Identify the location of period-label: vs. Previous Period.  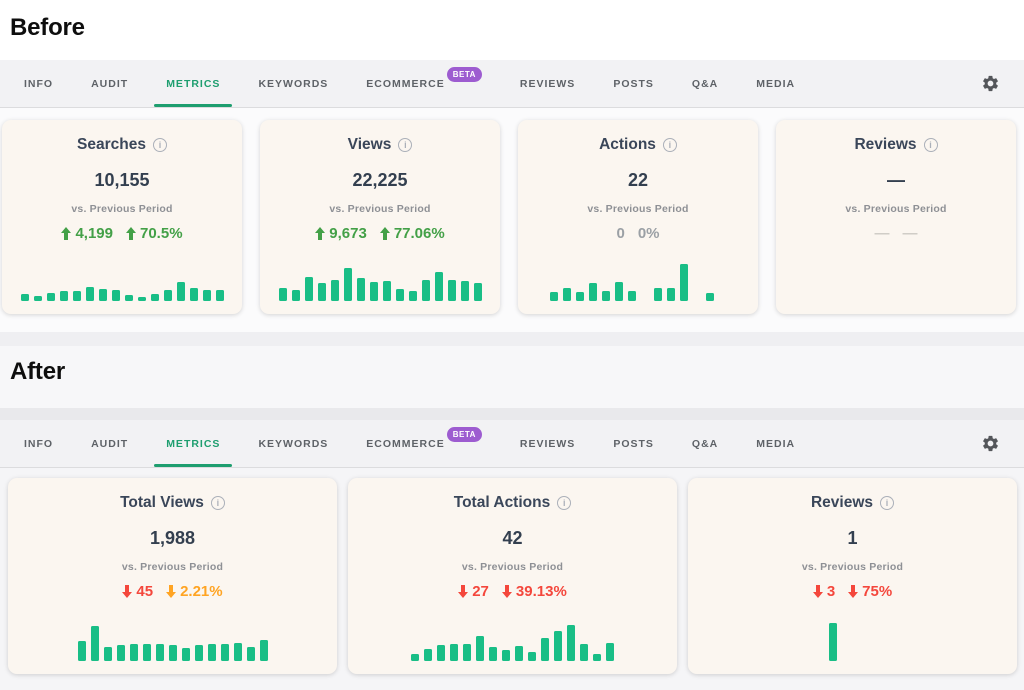
(512, 567).